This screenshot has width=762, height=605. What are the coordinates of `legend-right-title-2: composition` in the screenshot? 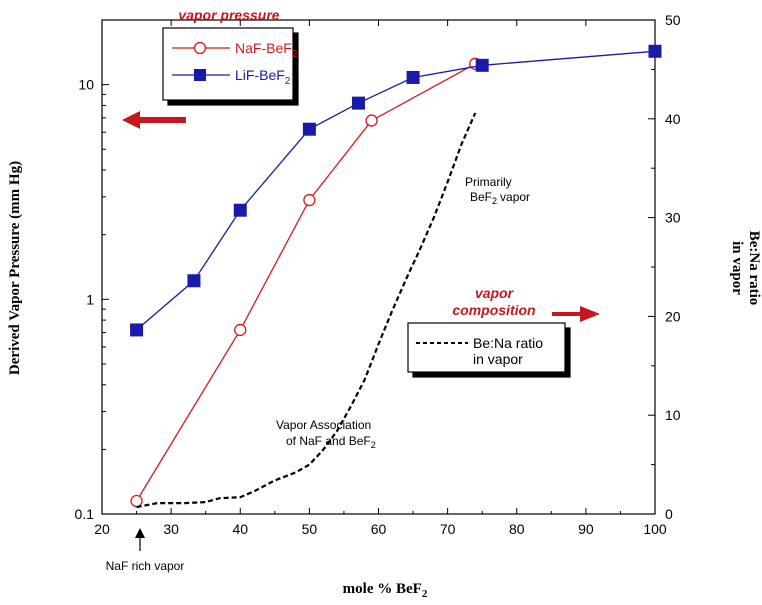 It's located at (493, 310).